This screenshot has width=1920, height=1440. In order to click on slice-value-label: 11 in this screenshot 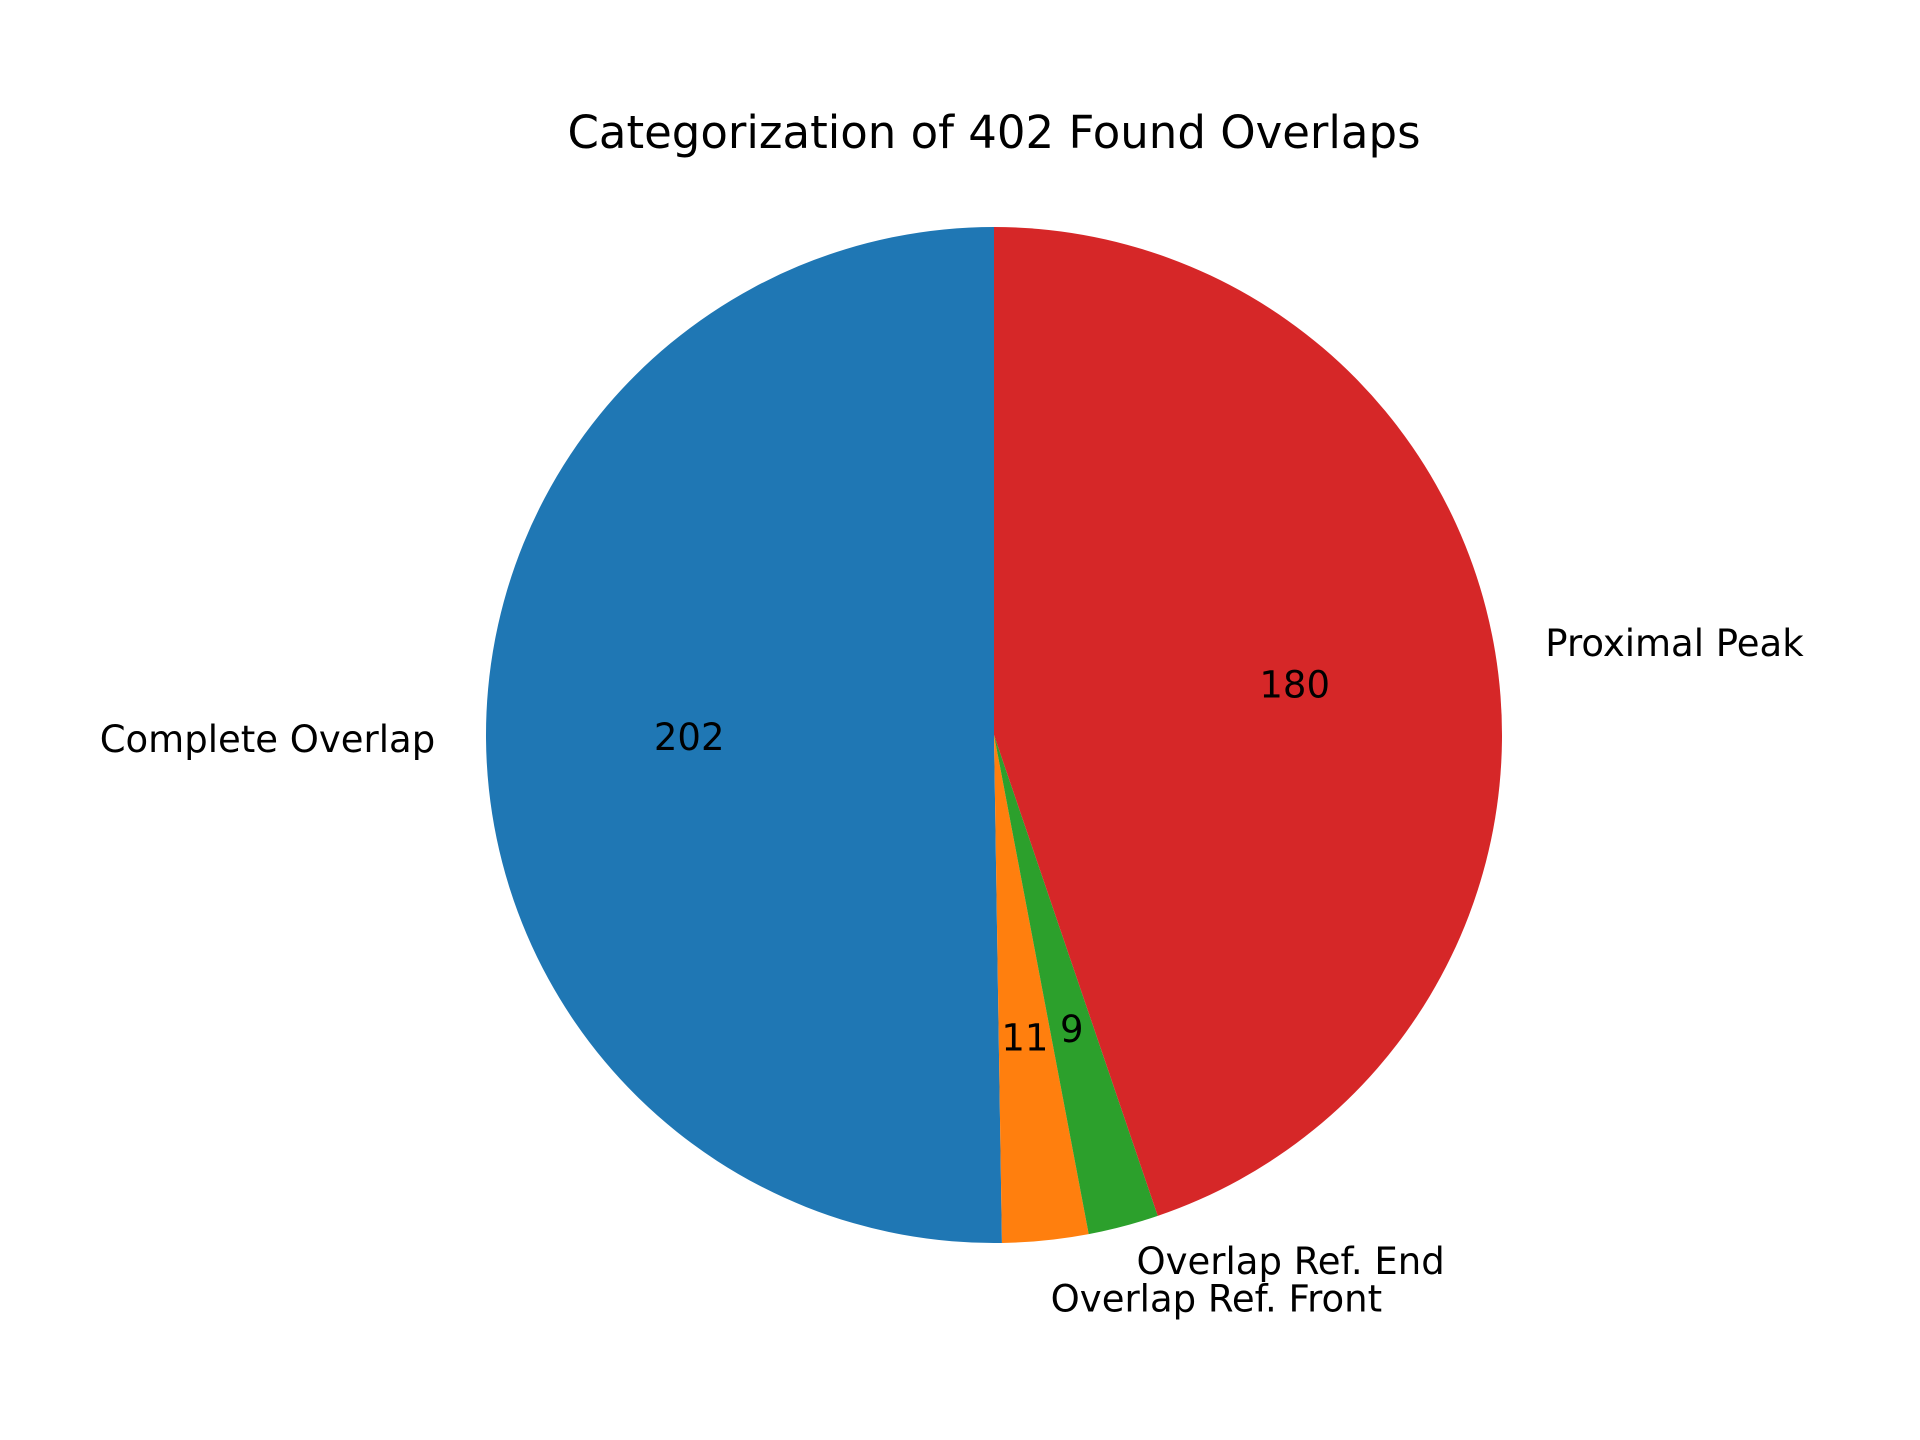, I will do `click(1024, 1038)`.